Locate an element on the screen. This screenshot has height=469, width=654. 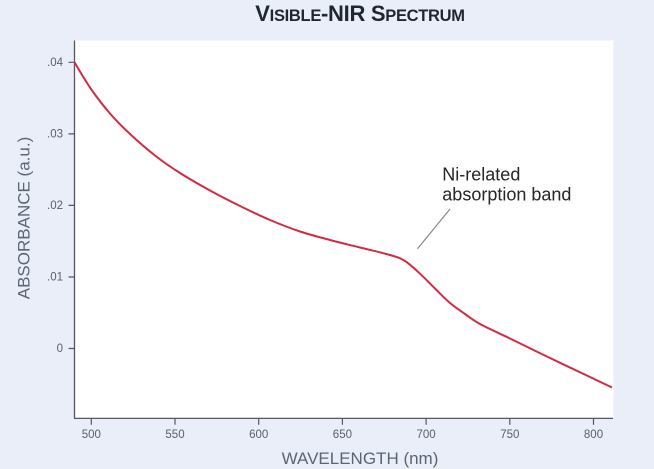
svg-text: .02 is located at coordinates (55, 206).